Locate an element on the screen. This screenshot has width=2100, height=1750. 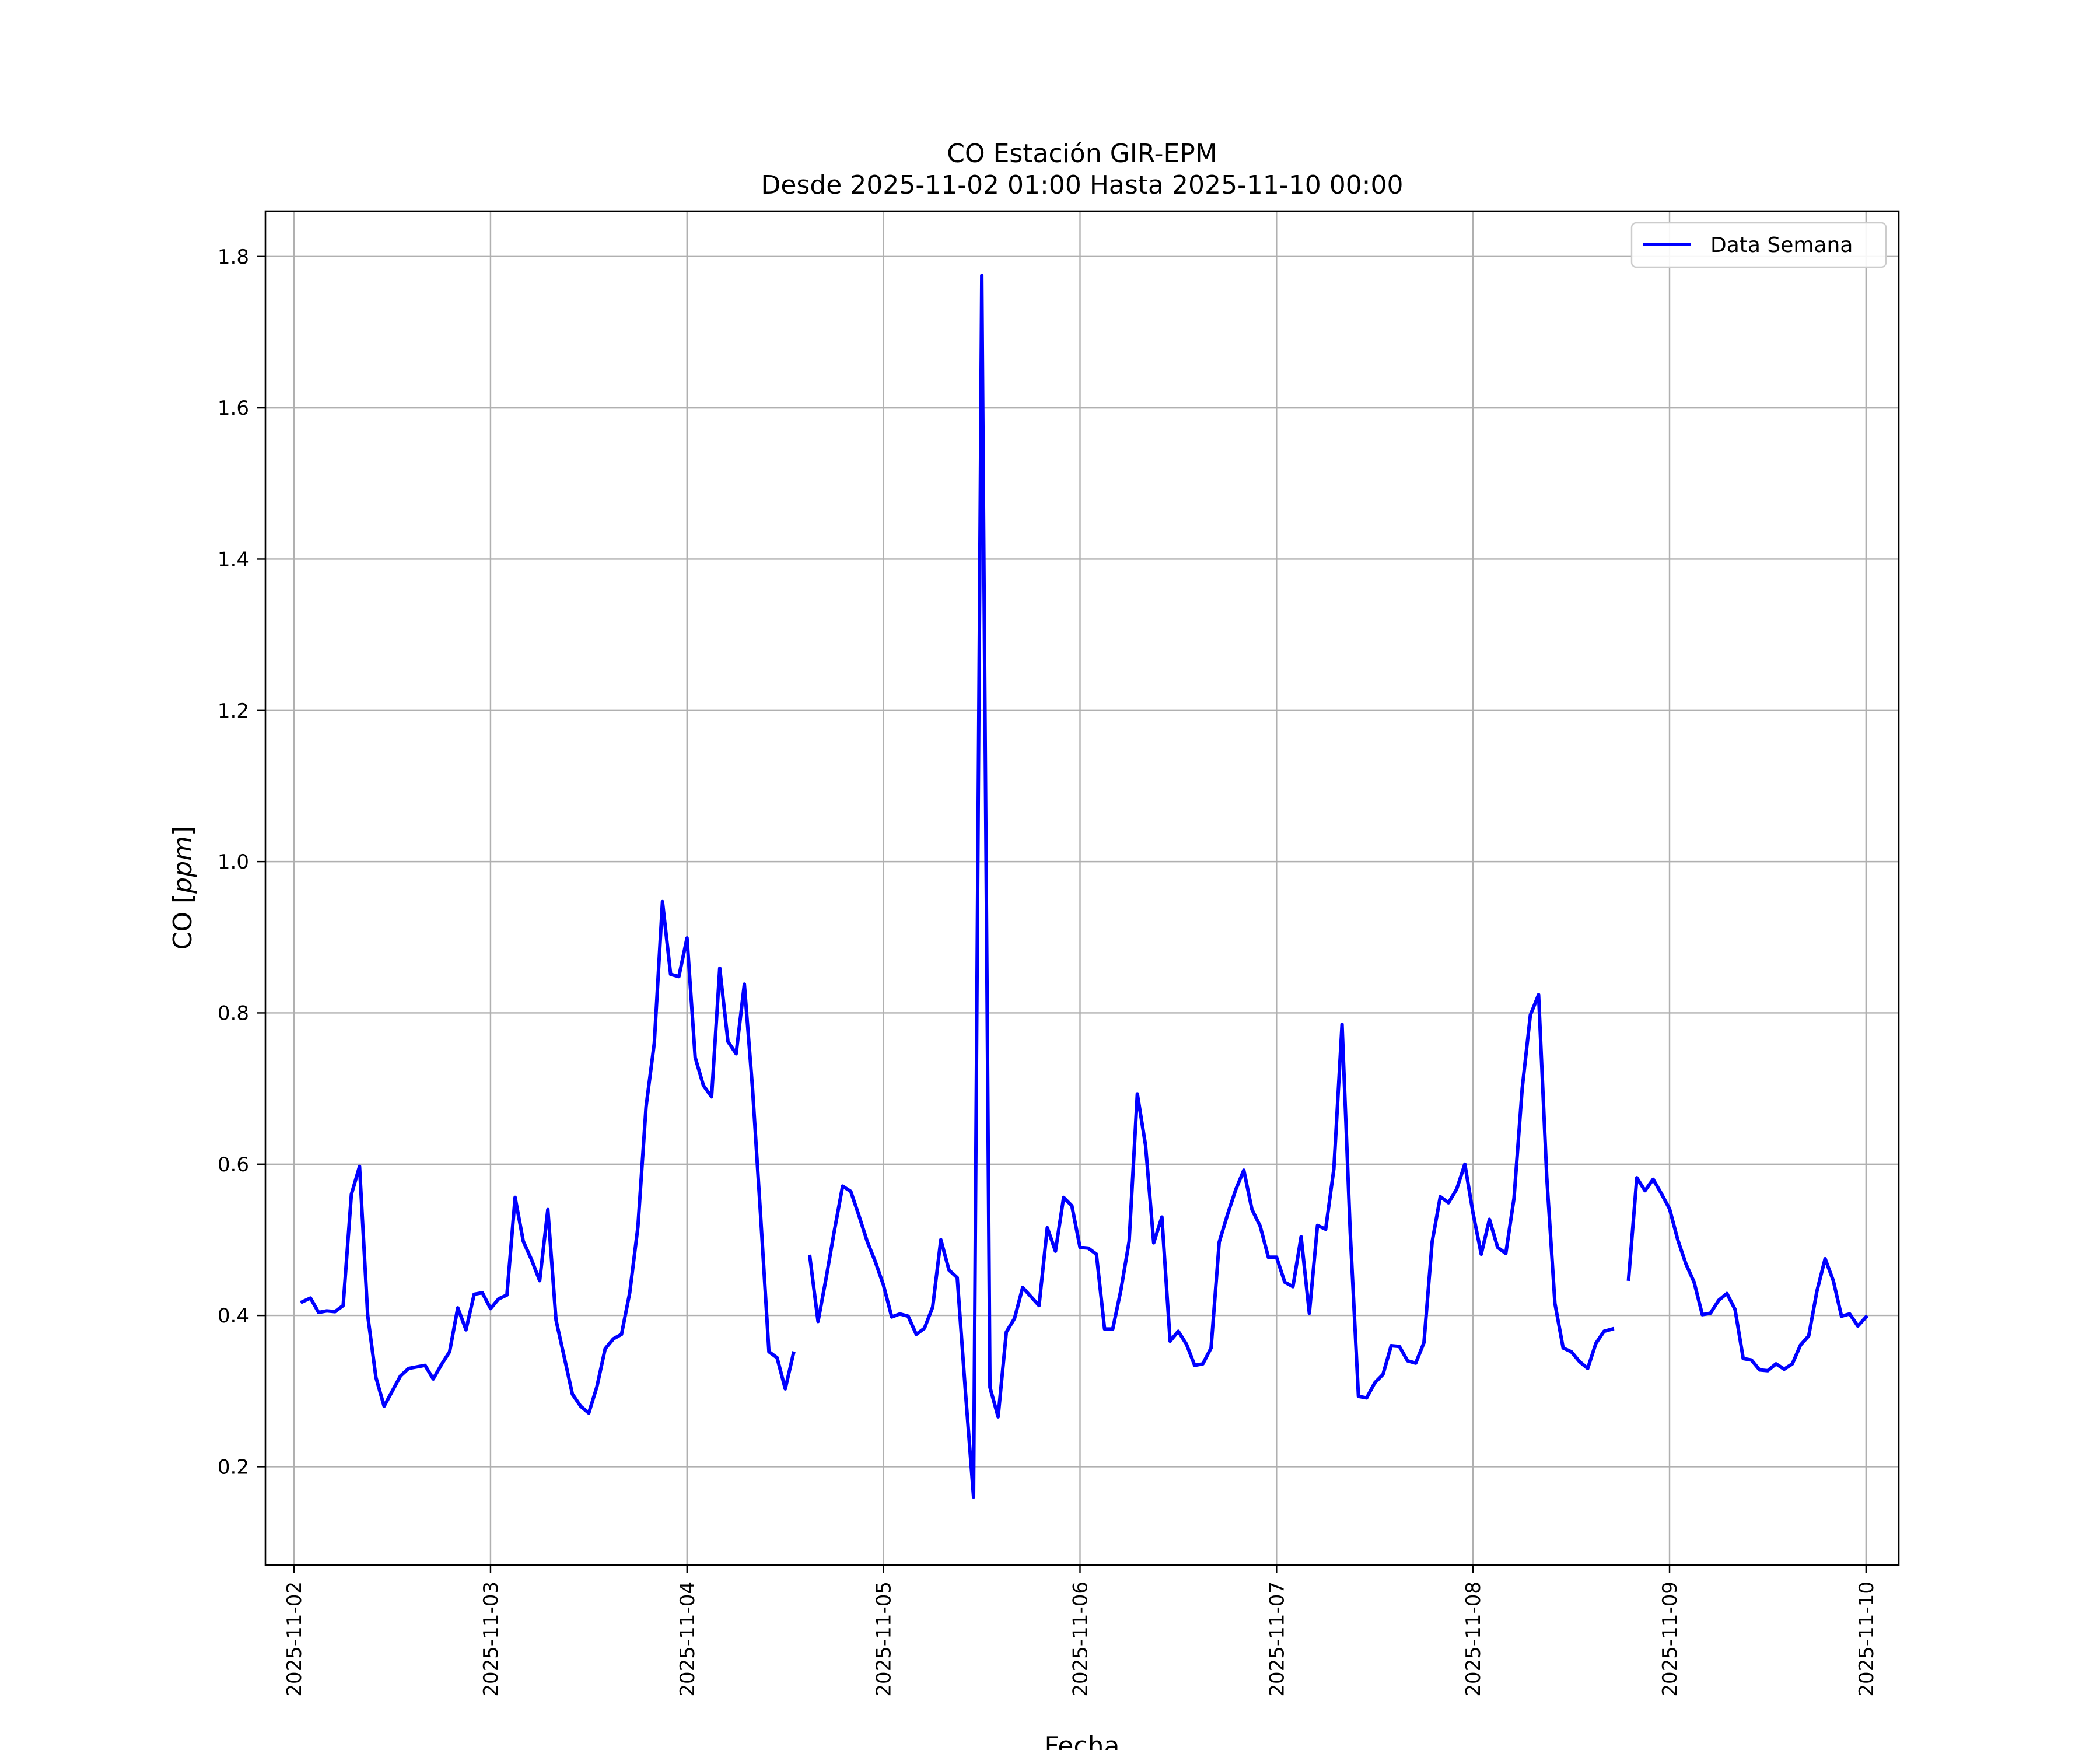
x-tick-label: 2025-11-08 is located at coordinates (1473, 1639).